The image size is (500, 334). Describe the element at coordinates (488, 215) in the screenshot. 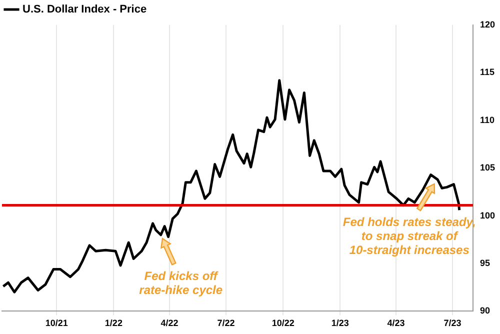

I see `y-tick-label: 100` at that location.